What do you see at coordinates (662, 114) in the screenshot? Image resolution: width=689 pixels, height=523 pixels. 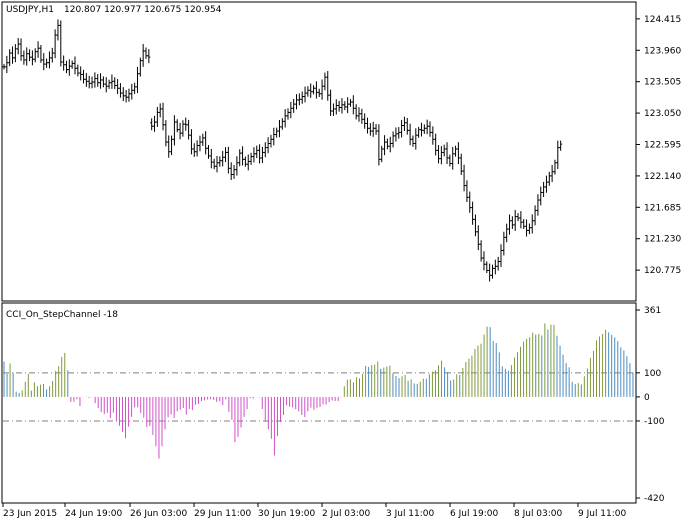 I see `price-tick-label: 123.050` at bounding box center [662, 114].